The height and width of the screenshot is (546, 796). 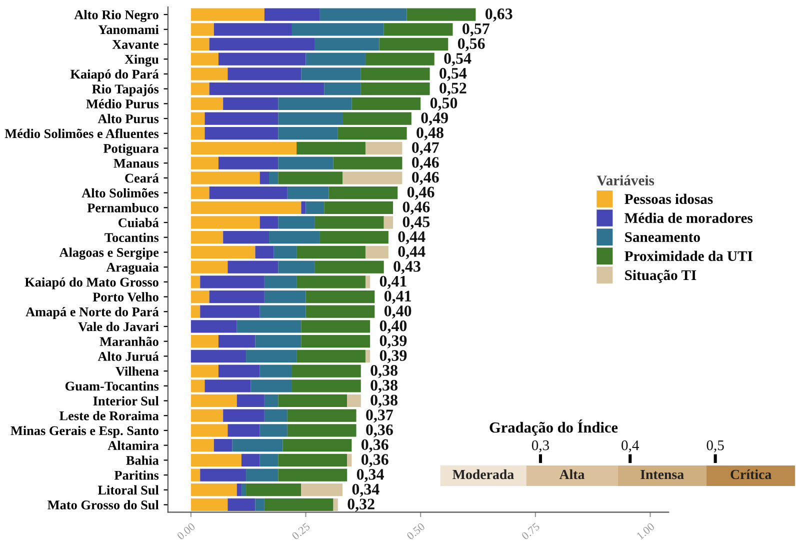 I want to click on y-tick-label: Xingu, so click(x=141, y=60).